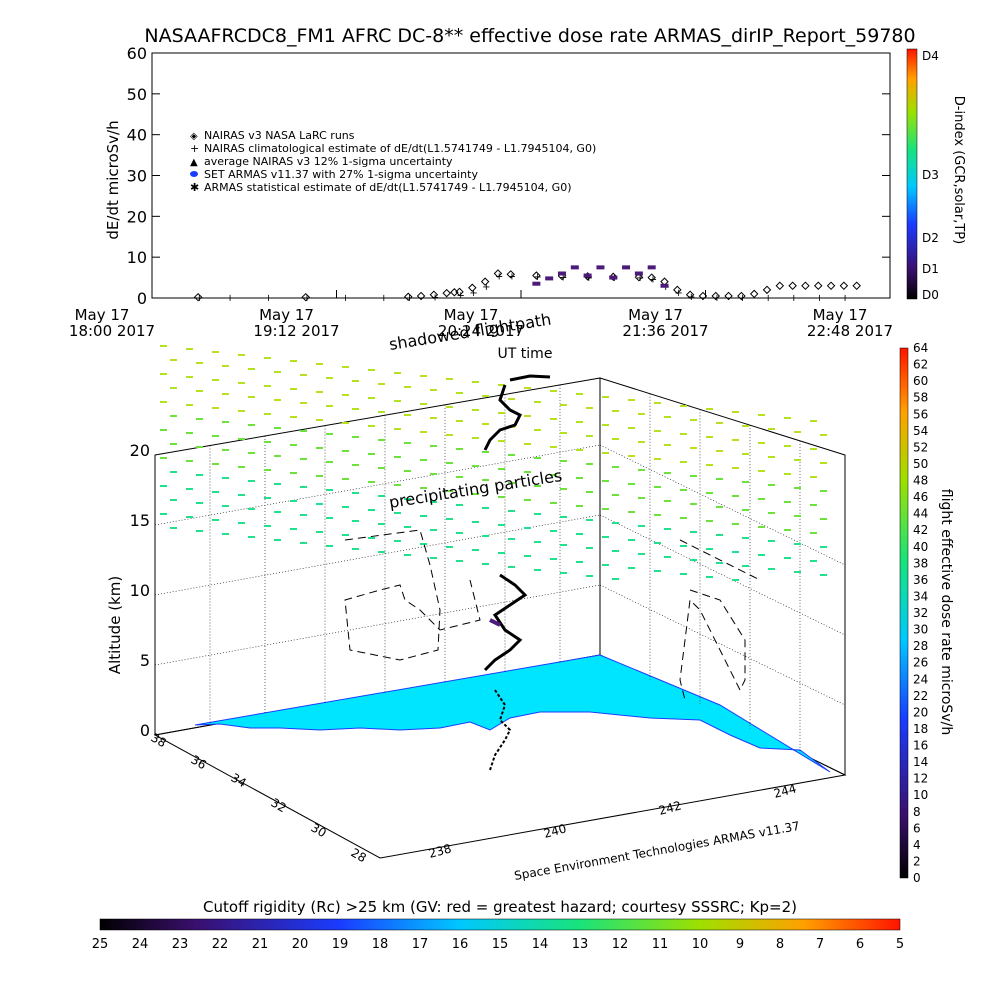 The width and height of the screenshot is (1000, 1000). Describe the element at coordinates (540, 944) in the screenshot. I see `cutoff-rigidity-tick-label: 14` at that location.